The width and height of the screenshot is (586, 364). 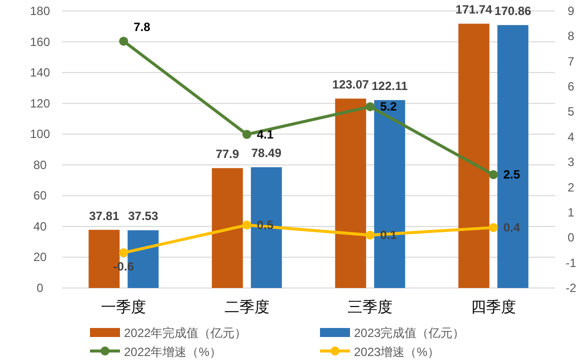 I want to click on data-label: 7.8, so click(x=142, y=27).